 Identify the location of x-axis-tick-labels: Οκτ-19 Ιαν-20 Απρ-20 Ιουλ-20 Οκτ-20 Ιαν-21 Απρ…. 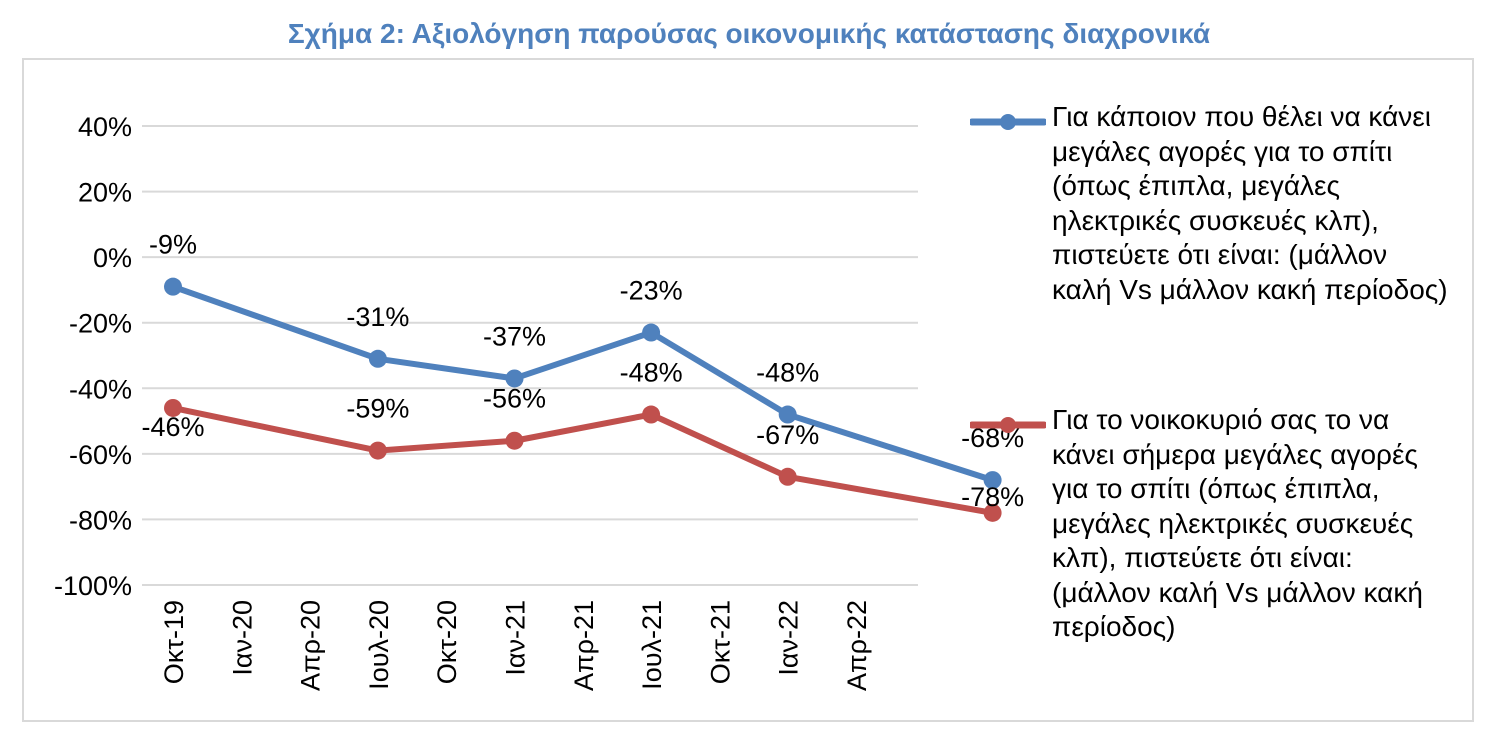
(515, 645).